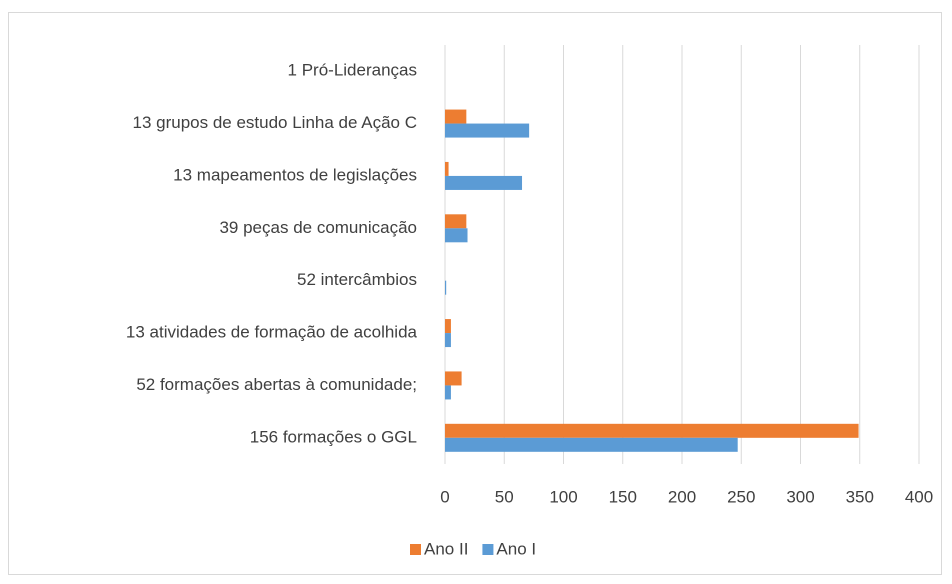 Image resolution: width=952 pixels, height=584 pixels. I want to click on x-tick-label: 150, so click(623, 496).